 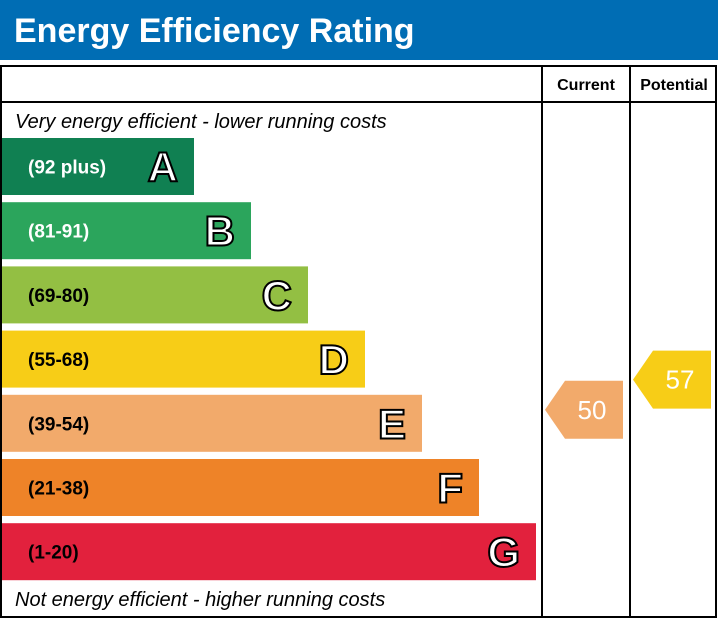 I want to click on potential-rating-value: 57, so click(x=680, y=380).